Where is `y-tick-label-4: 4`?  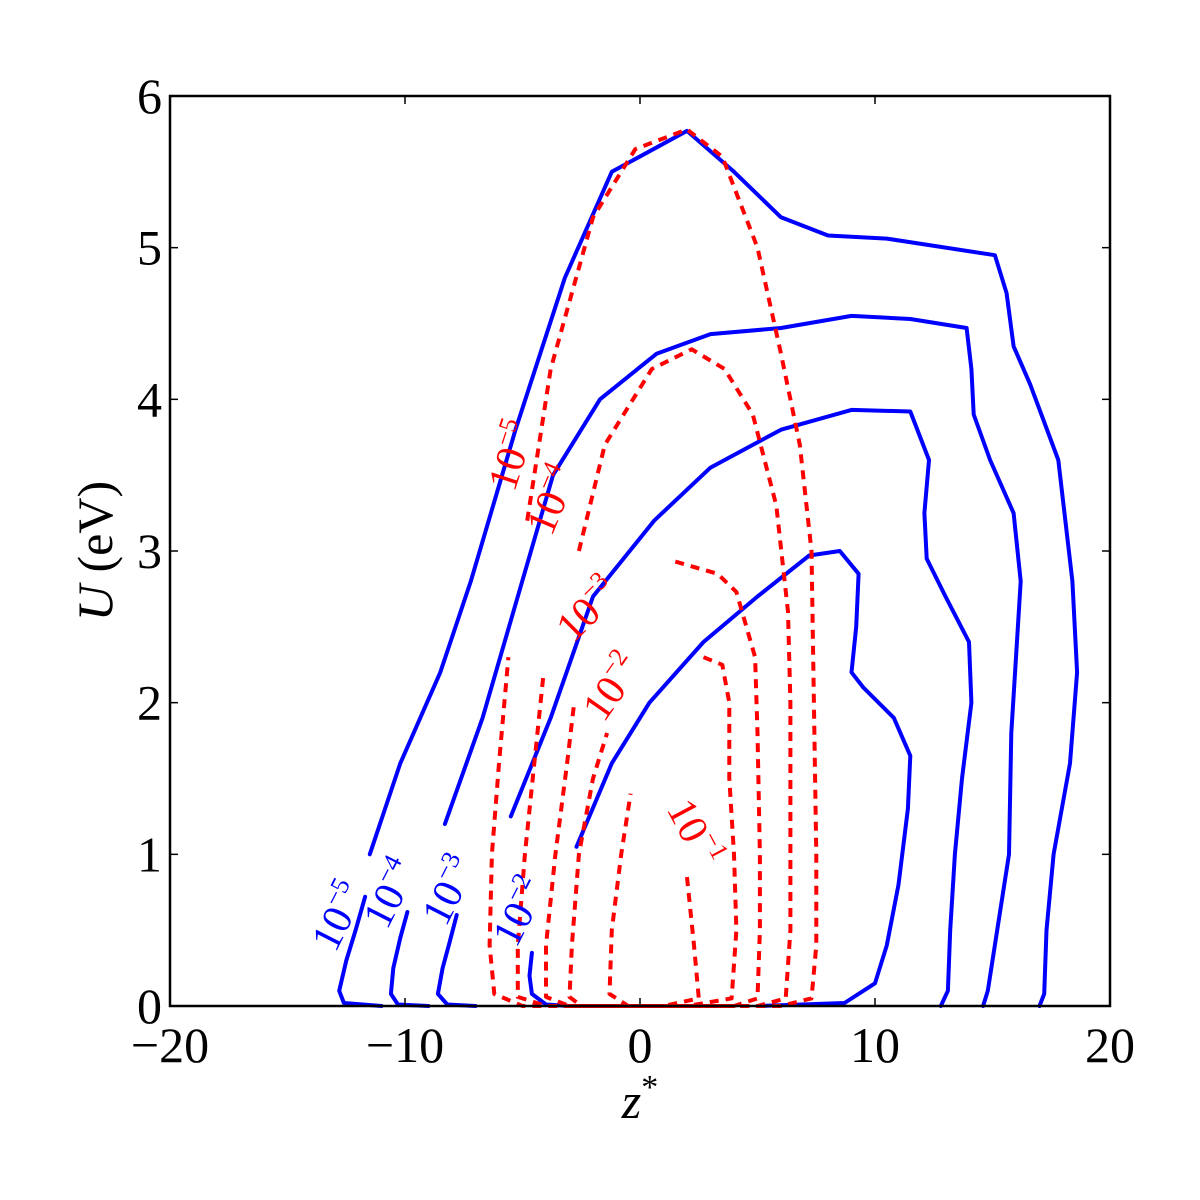
y-tick-label-4: 4 is located at coordinates (149, 399).